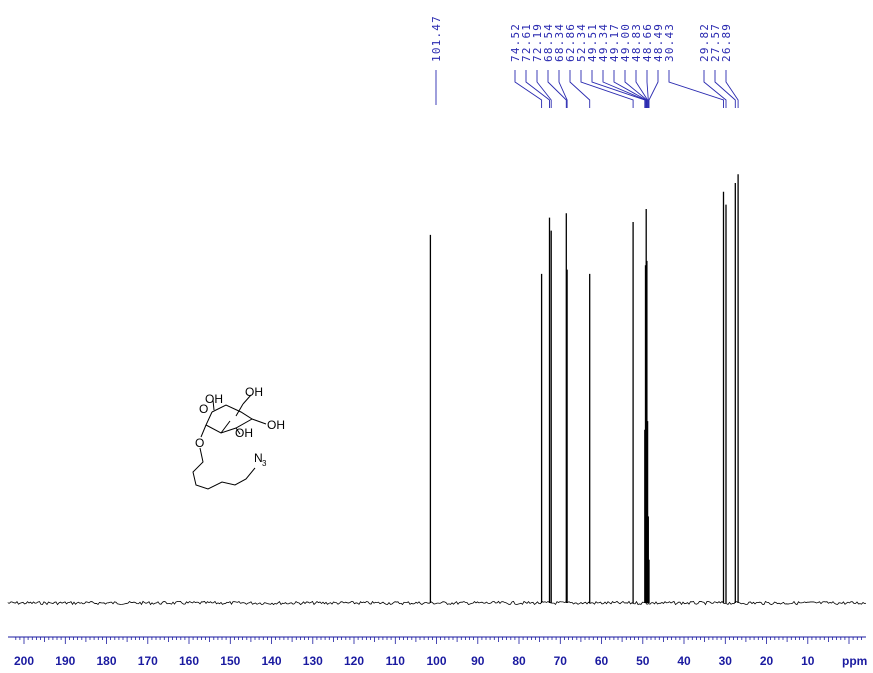  Describe the element at coordinates (570, 42) in the screenshot. I see `peak-label-62.86: 62.86` at that location.